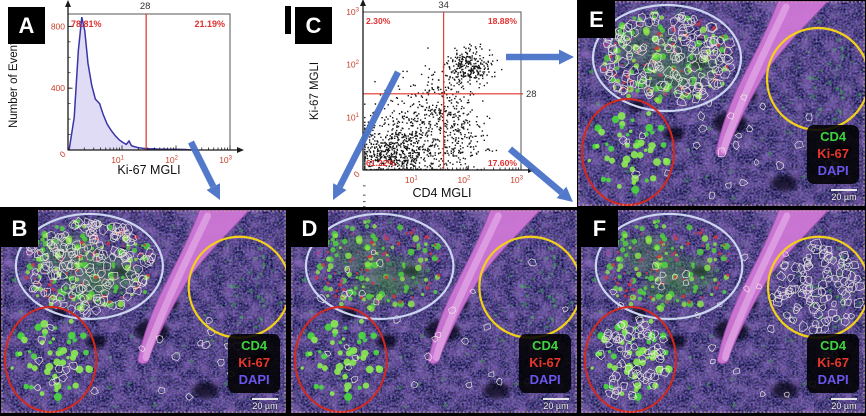 Image resolution: width=866 pixels, height=416 pixels. What do you see at coordinates (441, 193) in the screenshot?
I see `svg-text: CD4 MGLI` at bounding box center [441, 193].